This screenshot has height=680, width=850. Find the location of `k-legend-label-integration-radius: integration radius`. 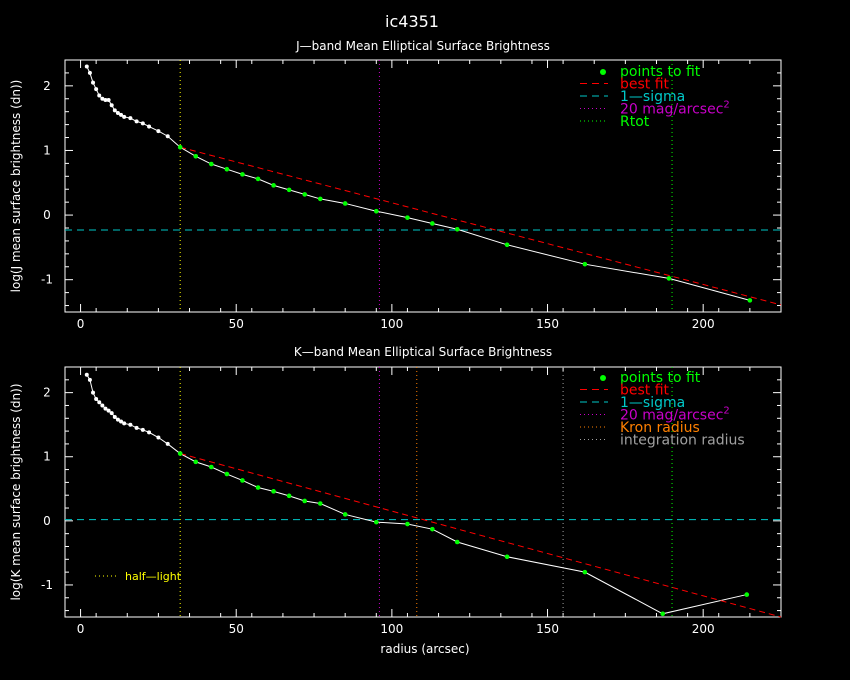

k-legend-label-integration-radius: integration radius is located at coordinates (682, 441).